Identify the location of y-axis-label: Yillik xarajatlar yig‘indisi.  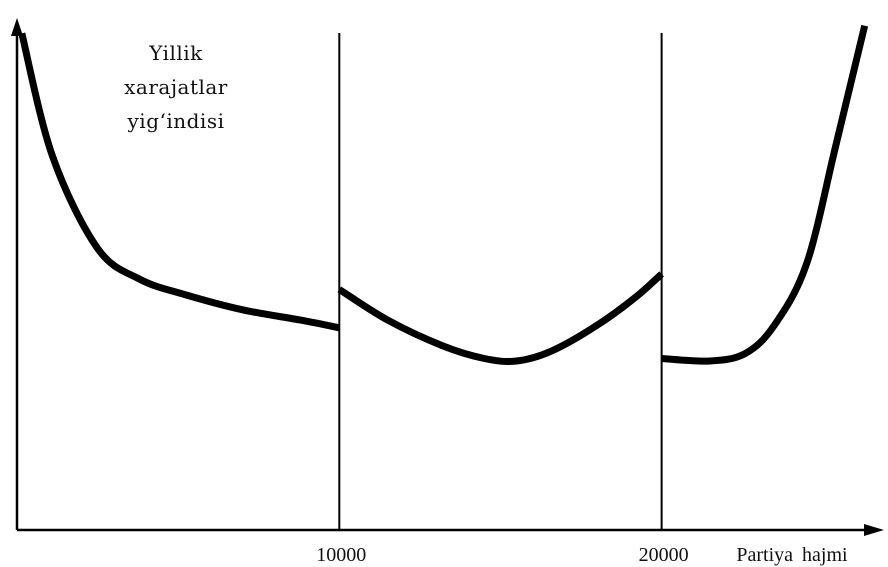
(176, 87).